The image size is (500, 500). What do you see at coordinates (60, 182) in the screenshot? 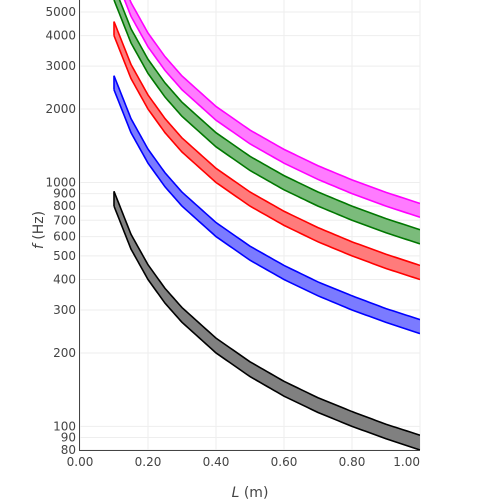
I see `y-tick-label: 1000` at bounding box center [60, 182].